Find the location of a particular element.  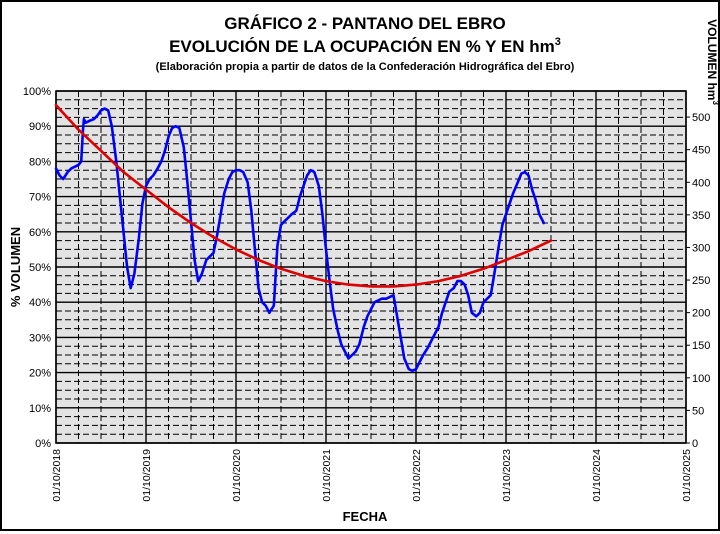

chart-subtitle-sup: 3 is located at coordinates (558, 42).